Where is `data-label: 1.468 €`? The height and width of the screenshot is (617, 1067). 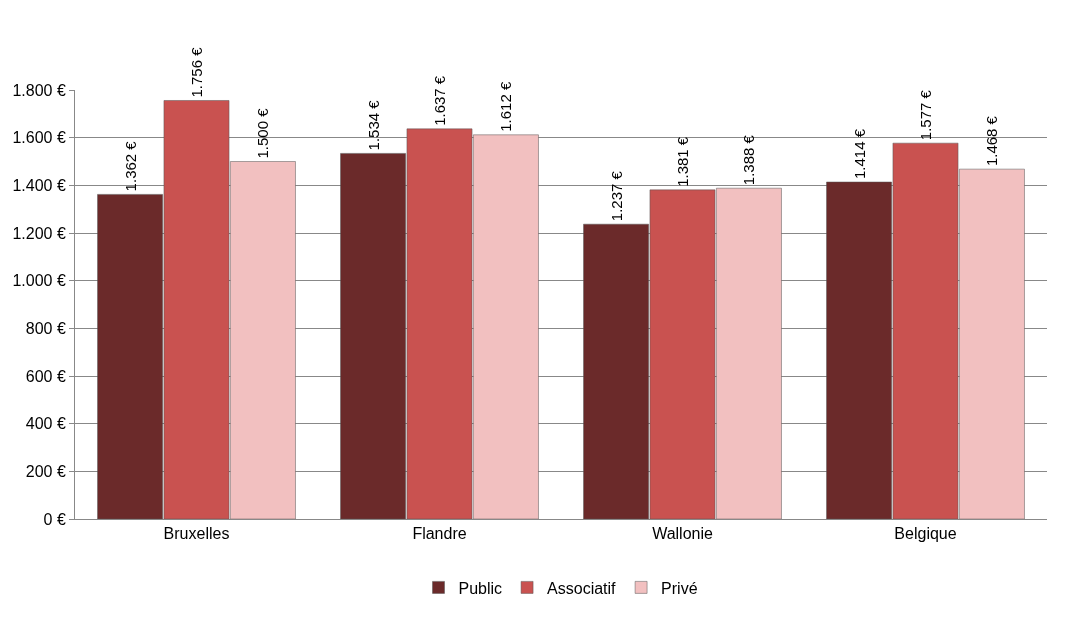
data-label: 1.468 € is located at coordinates (992, 141).